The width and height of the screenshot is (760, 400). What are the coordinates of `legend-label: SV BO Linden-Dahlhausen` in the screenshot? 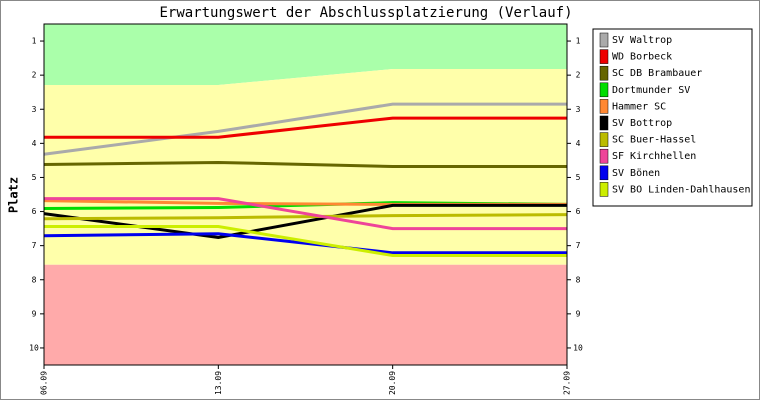 It's located at (681, 189).